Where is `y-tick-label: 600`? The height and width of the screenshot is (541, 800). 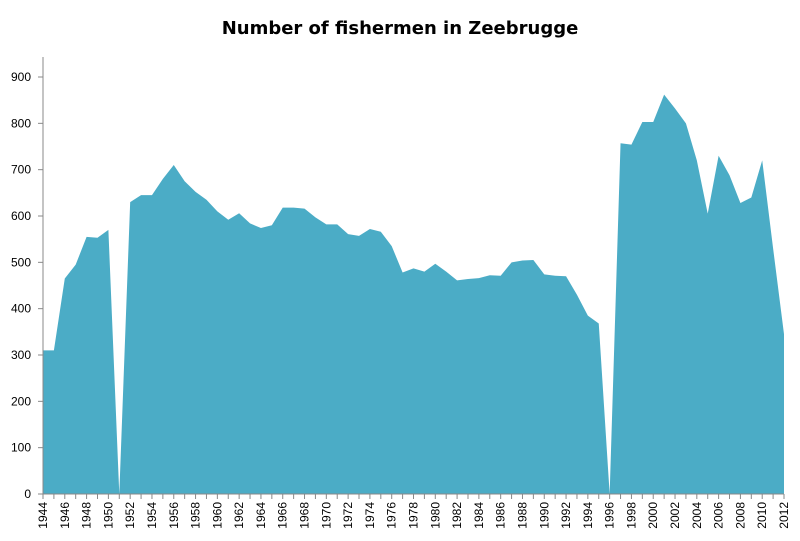
y-tick-label: 600 is located at coordinates (21, 216).